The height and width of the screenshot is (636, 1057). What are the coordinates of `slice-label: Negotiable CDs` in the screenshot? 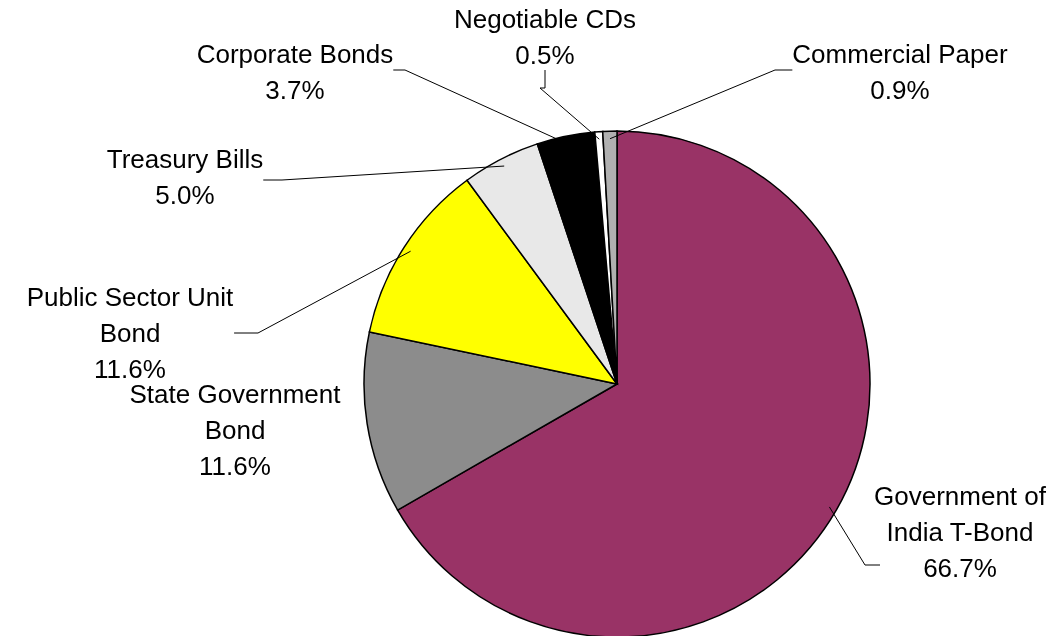 It's located at (545, 19).